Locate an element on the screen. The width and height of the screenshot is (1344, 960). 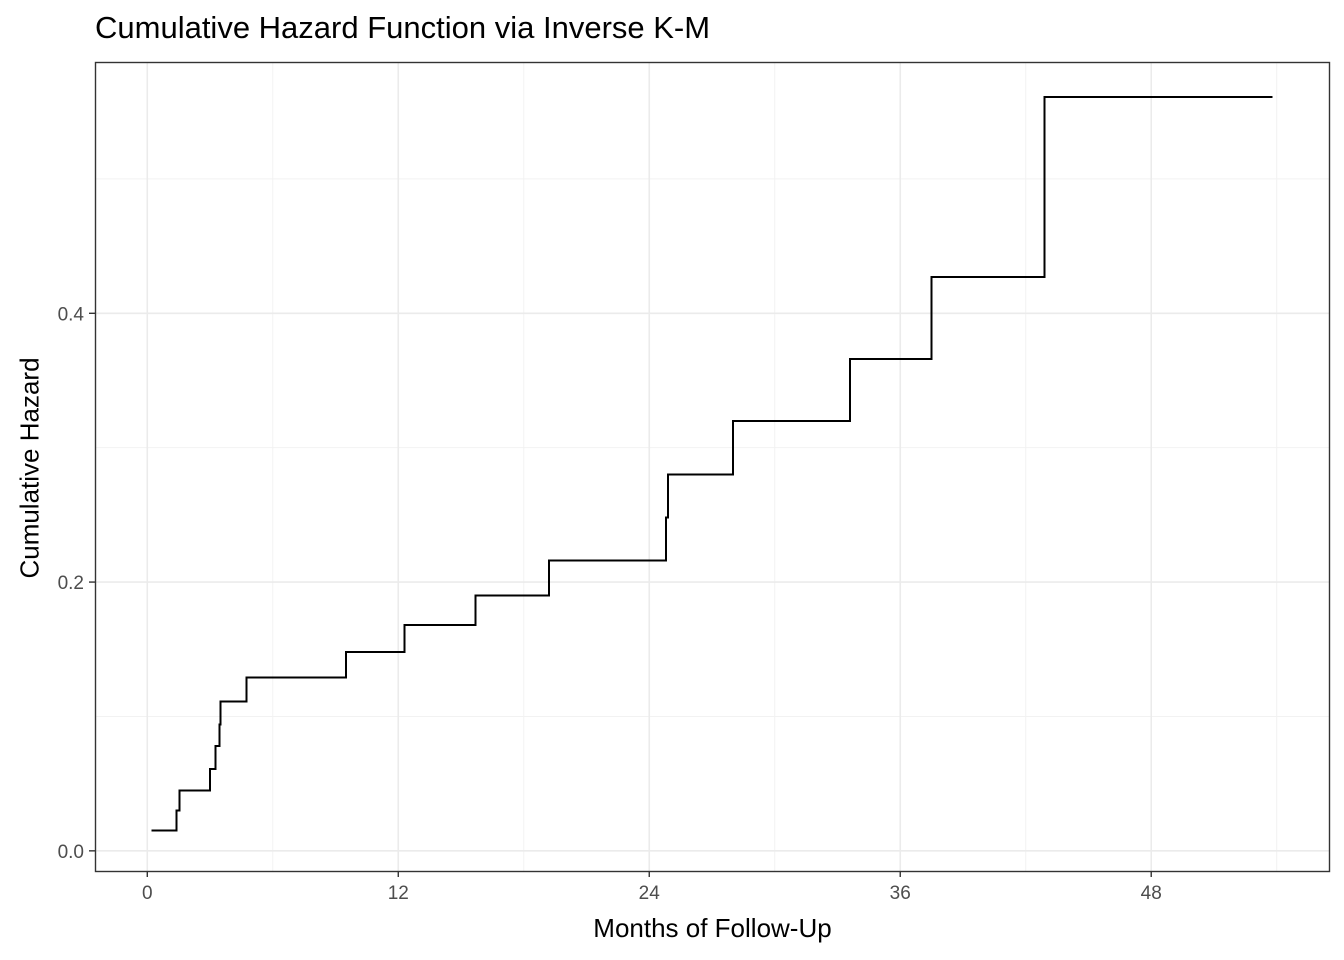
y-axis: 0.0 0.2 0.4 is located at coordinates (76, 583).